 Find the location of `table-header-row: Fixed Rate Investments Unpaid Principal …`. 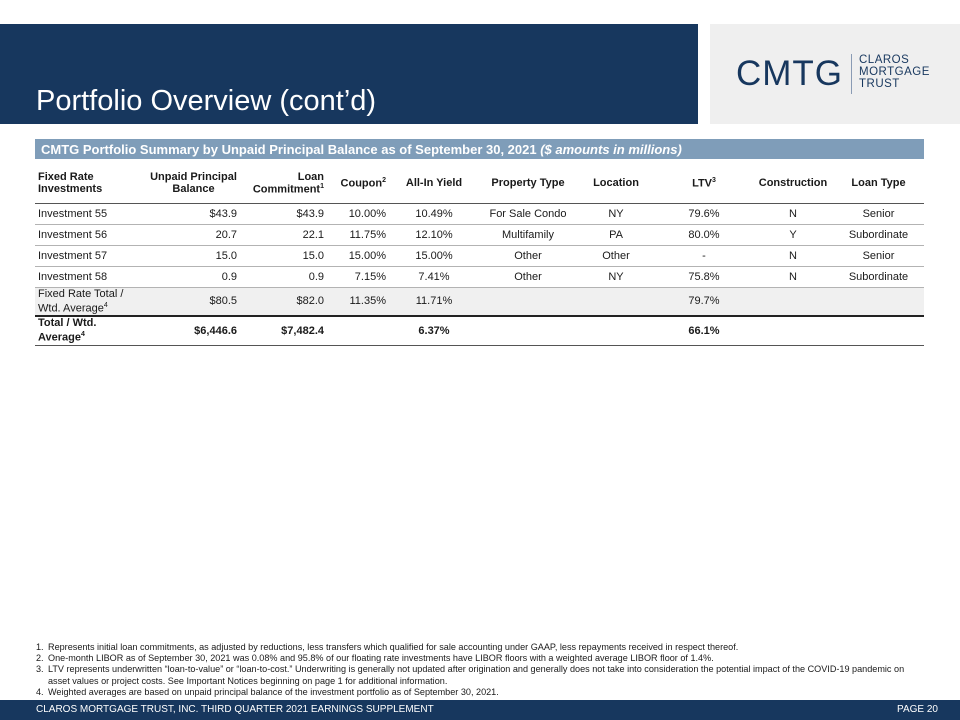

table-header-row: Fixed Rate Investments Unpaid Principal … is located at coordinates (479, 183).